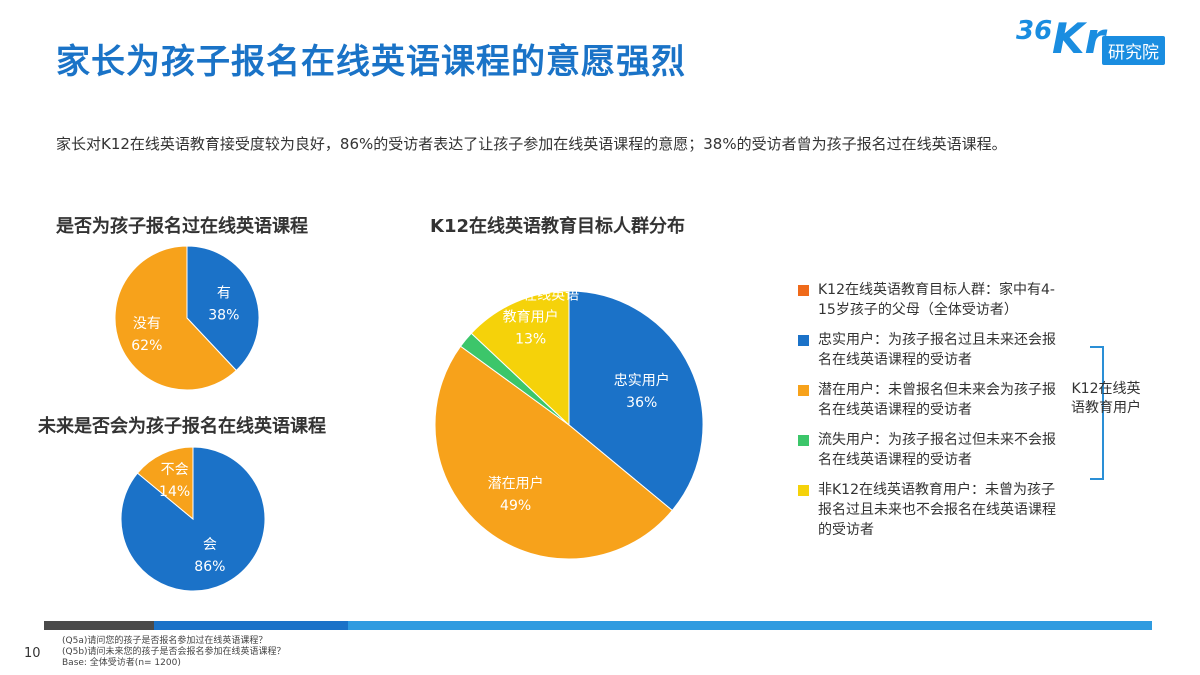 This screenshot has height=675, width=1200. What do you see at coordinates (557, 226) in the screenshot?
I see `chart-title-distribution: K12在线英语教育目标人群分布` at bounding box center [557, 226].